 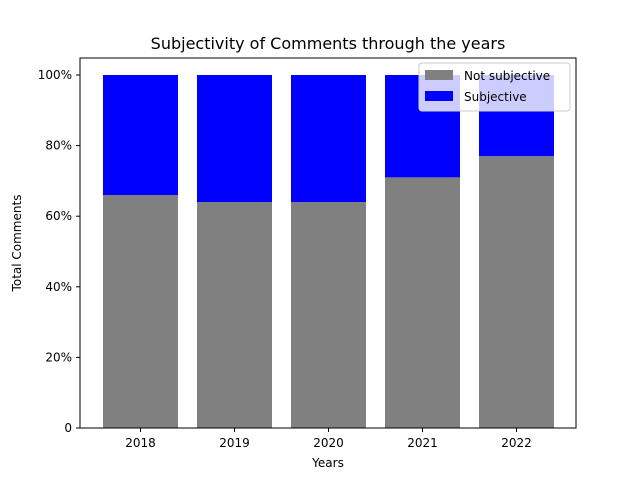 I want to click on y-tick-label: 20%, so click(x=58, y=357).